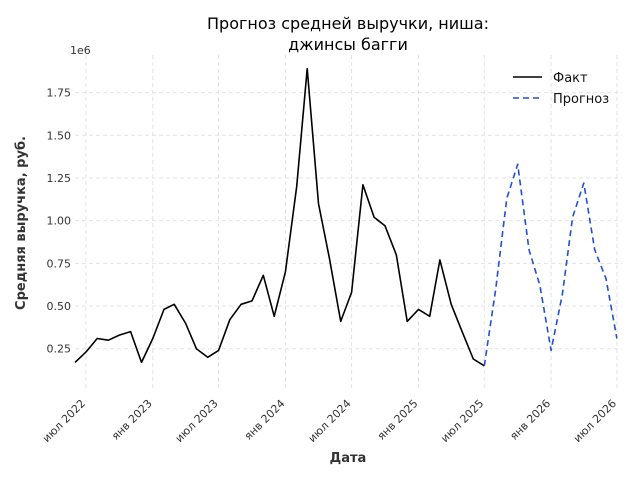 The height and width of the screenshot is (480, 640). I want to click on x-tick-label: янв 2025, so click(398, 420).